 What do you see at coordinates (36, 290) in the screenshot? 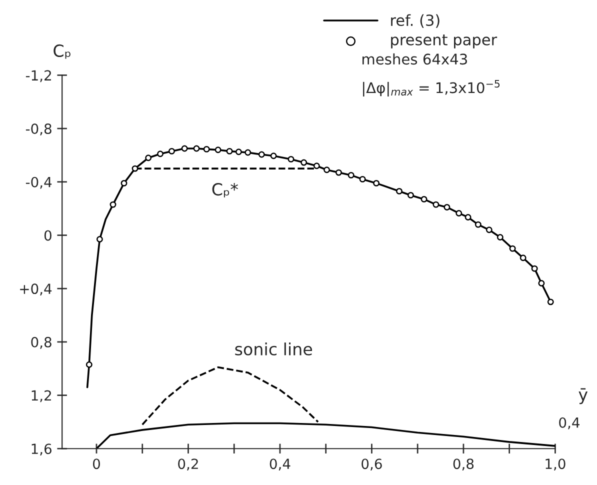
I see `y-tick-label: +0,4` at bounding box center [36, 290].